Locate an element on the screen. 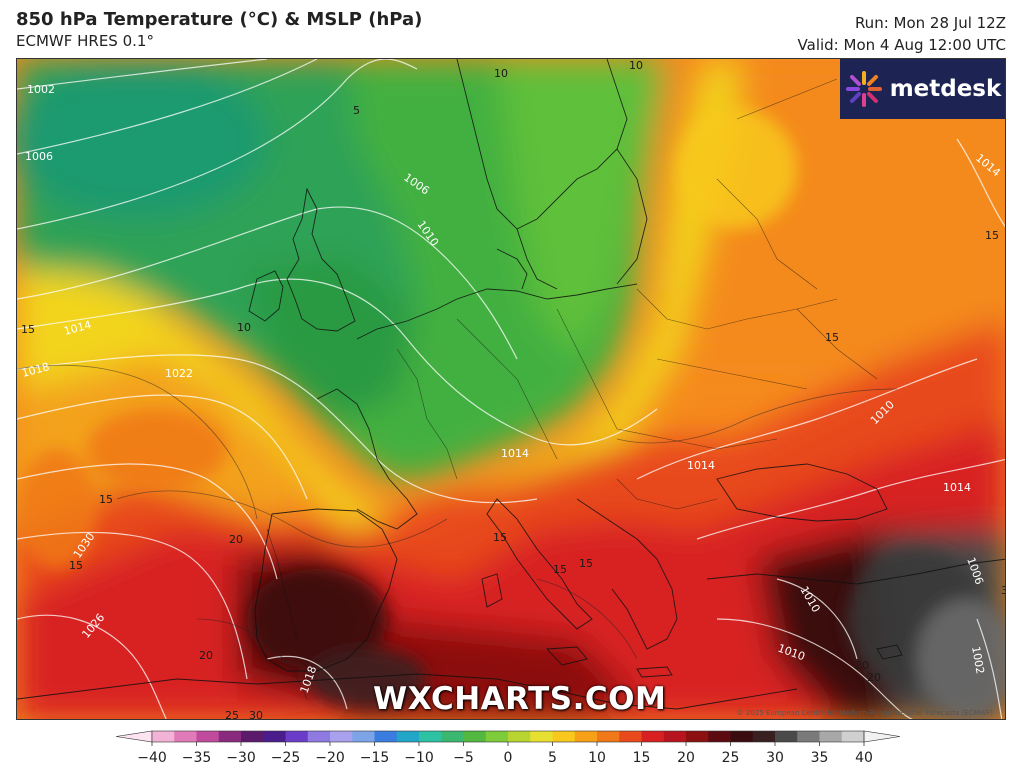 The width and height of the screenshot is (1024, 784). wxcharts-watermark: WXCHARTS.COM is located at coordinates (520, 699).